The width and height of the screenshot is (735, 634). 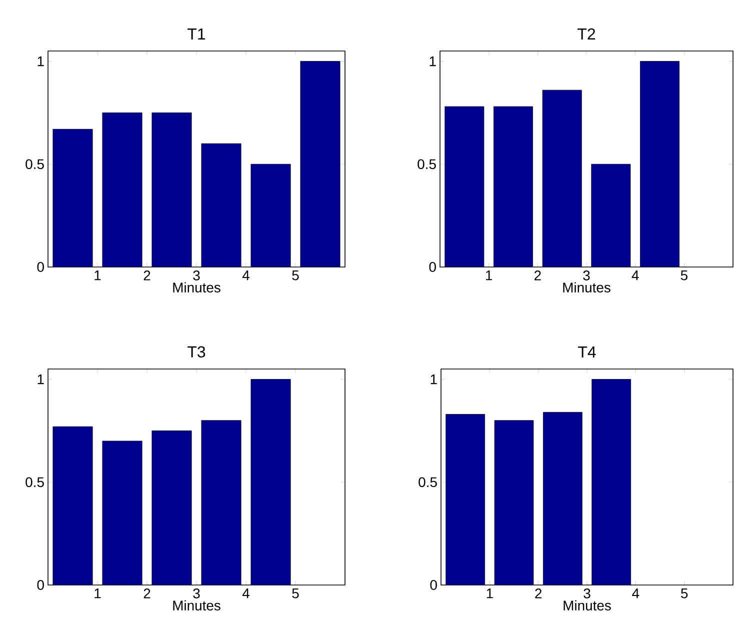 What do you see at coordinates (197, 34) in the screenshot?
I see `chart-title: T1` at bounding box center [197, 34].